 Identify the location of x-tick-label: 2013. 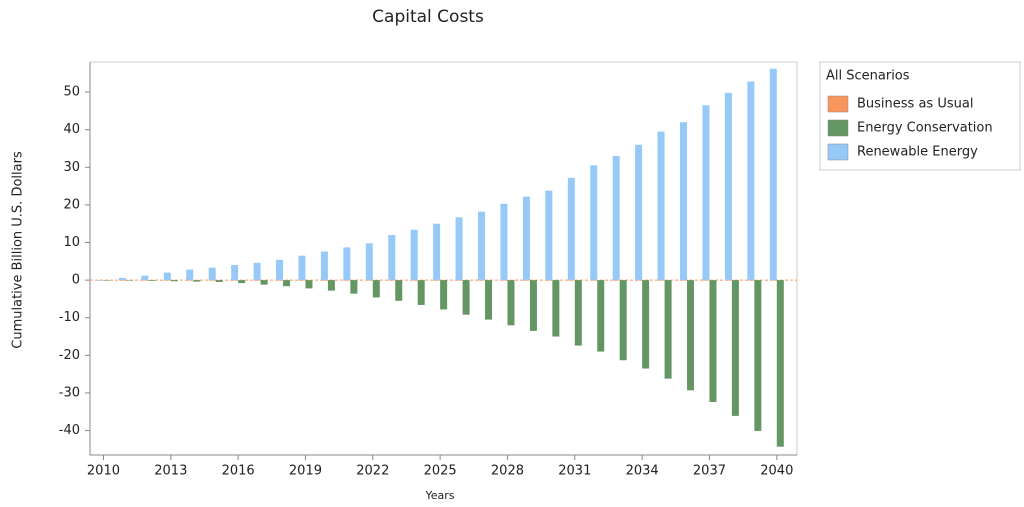
(170, 471).